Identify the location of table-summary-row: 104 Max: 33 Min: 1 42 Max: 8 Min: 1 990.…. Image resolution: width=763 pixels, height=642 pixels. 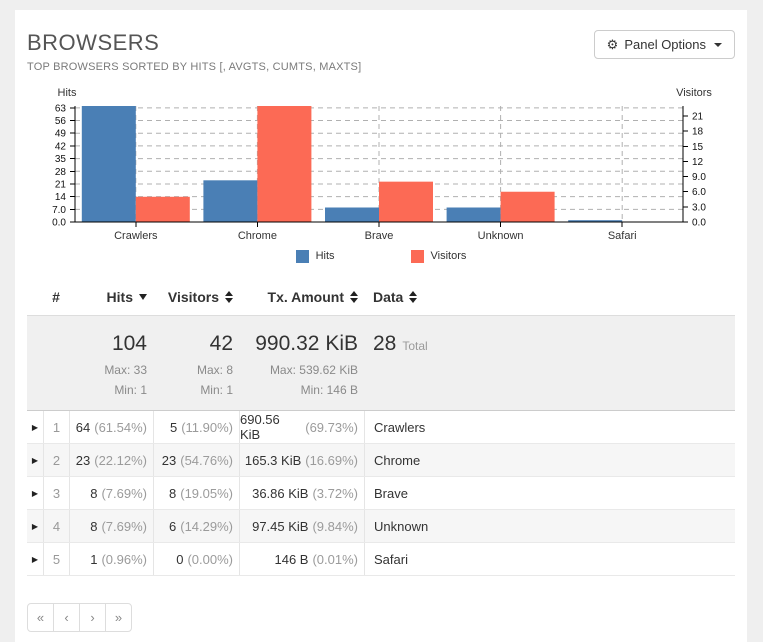
(381, 363).